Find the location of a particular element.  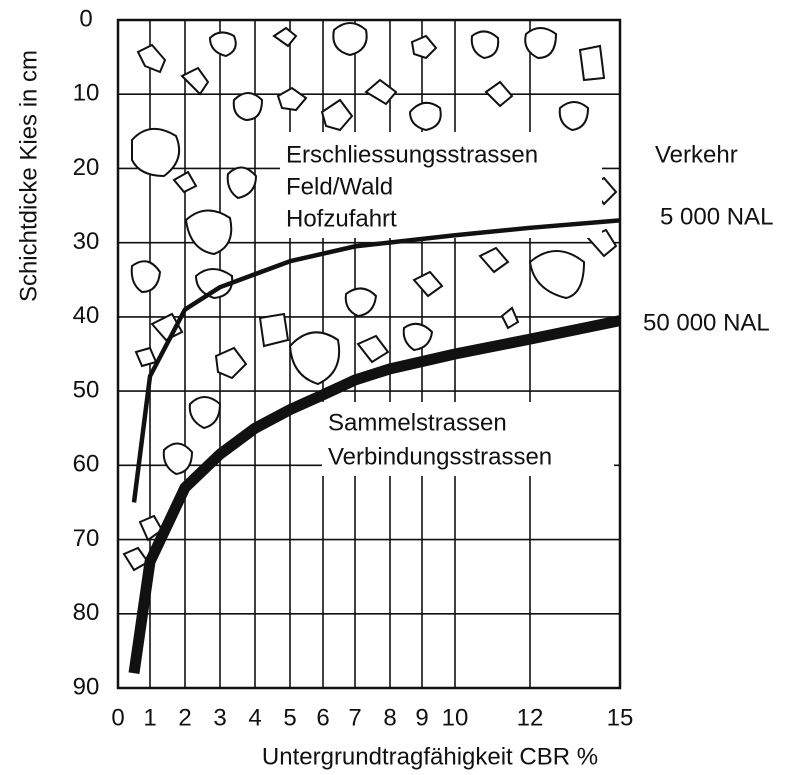

annotation: Hofzufahrt is located at coordinates (341, 218).